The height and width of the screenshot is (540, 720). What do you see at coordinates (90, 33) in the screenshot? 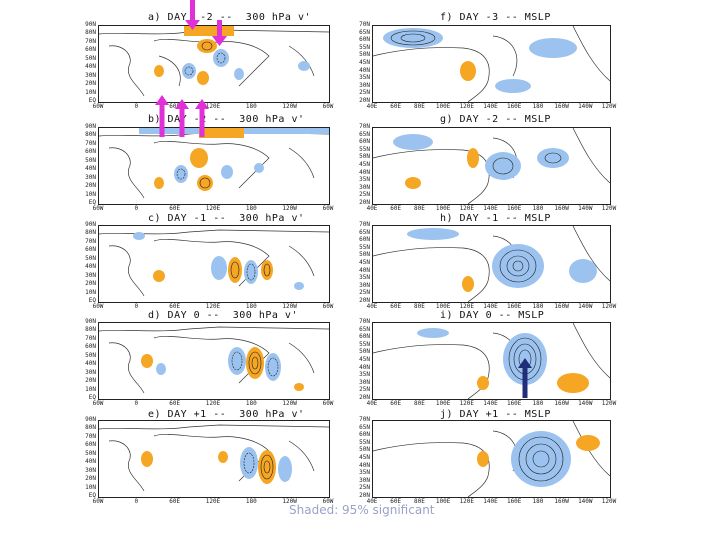
I see `left-y-tick-label: 80N` at bounding box center [90, 33].